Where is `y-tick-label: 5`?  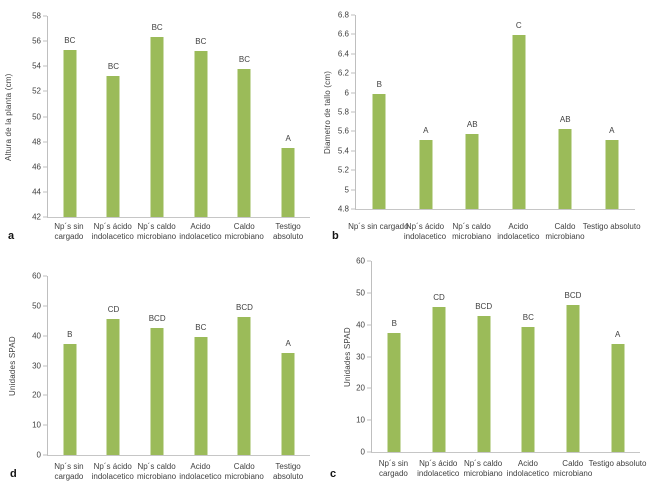 y-tick-label: 5 is located at coordinates (346, 190).